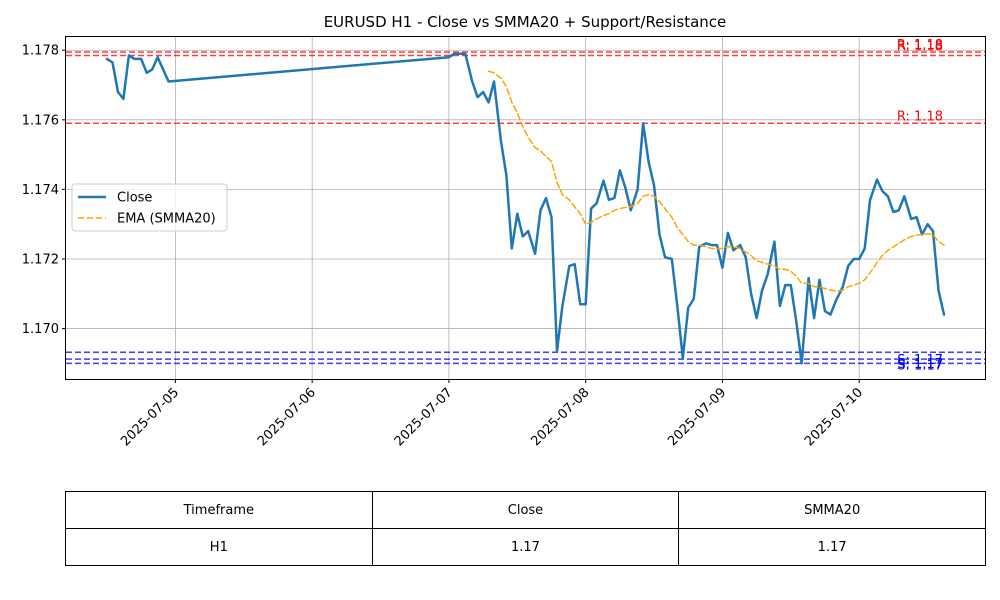 This screenshot has width=1000, height=600. I want to click on x-tick-label: 2025-07-06, so click(287, 417).